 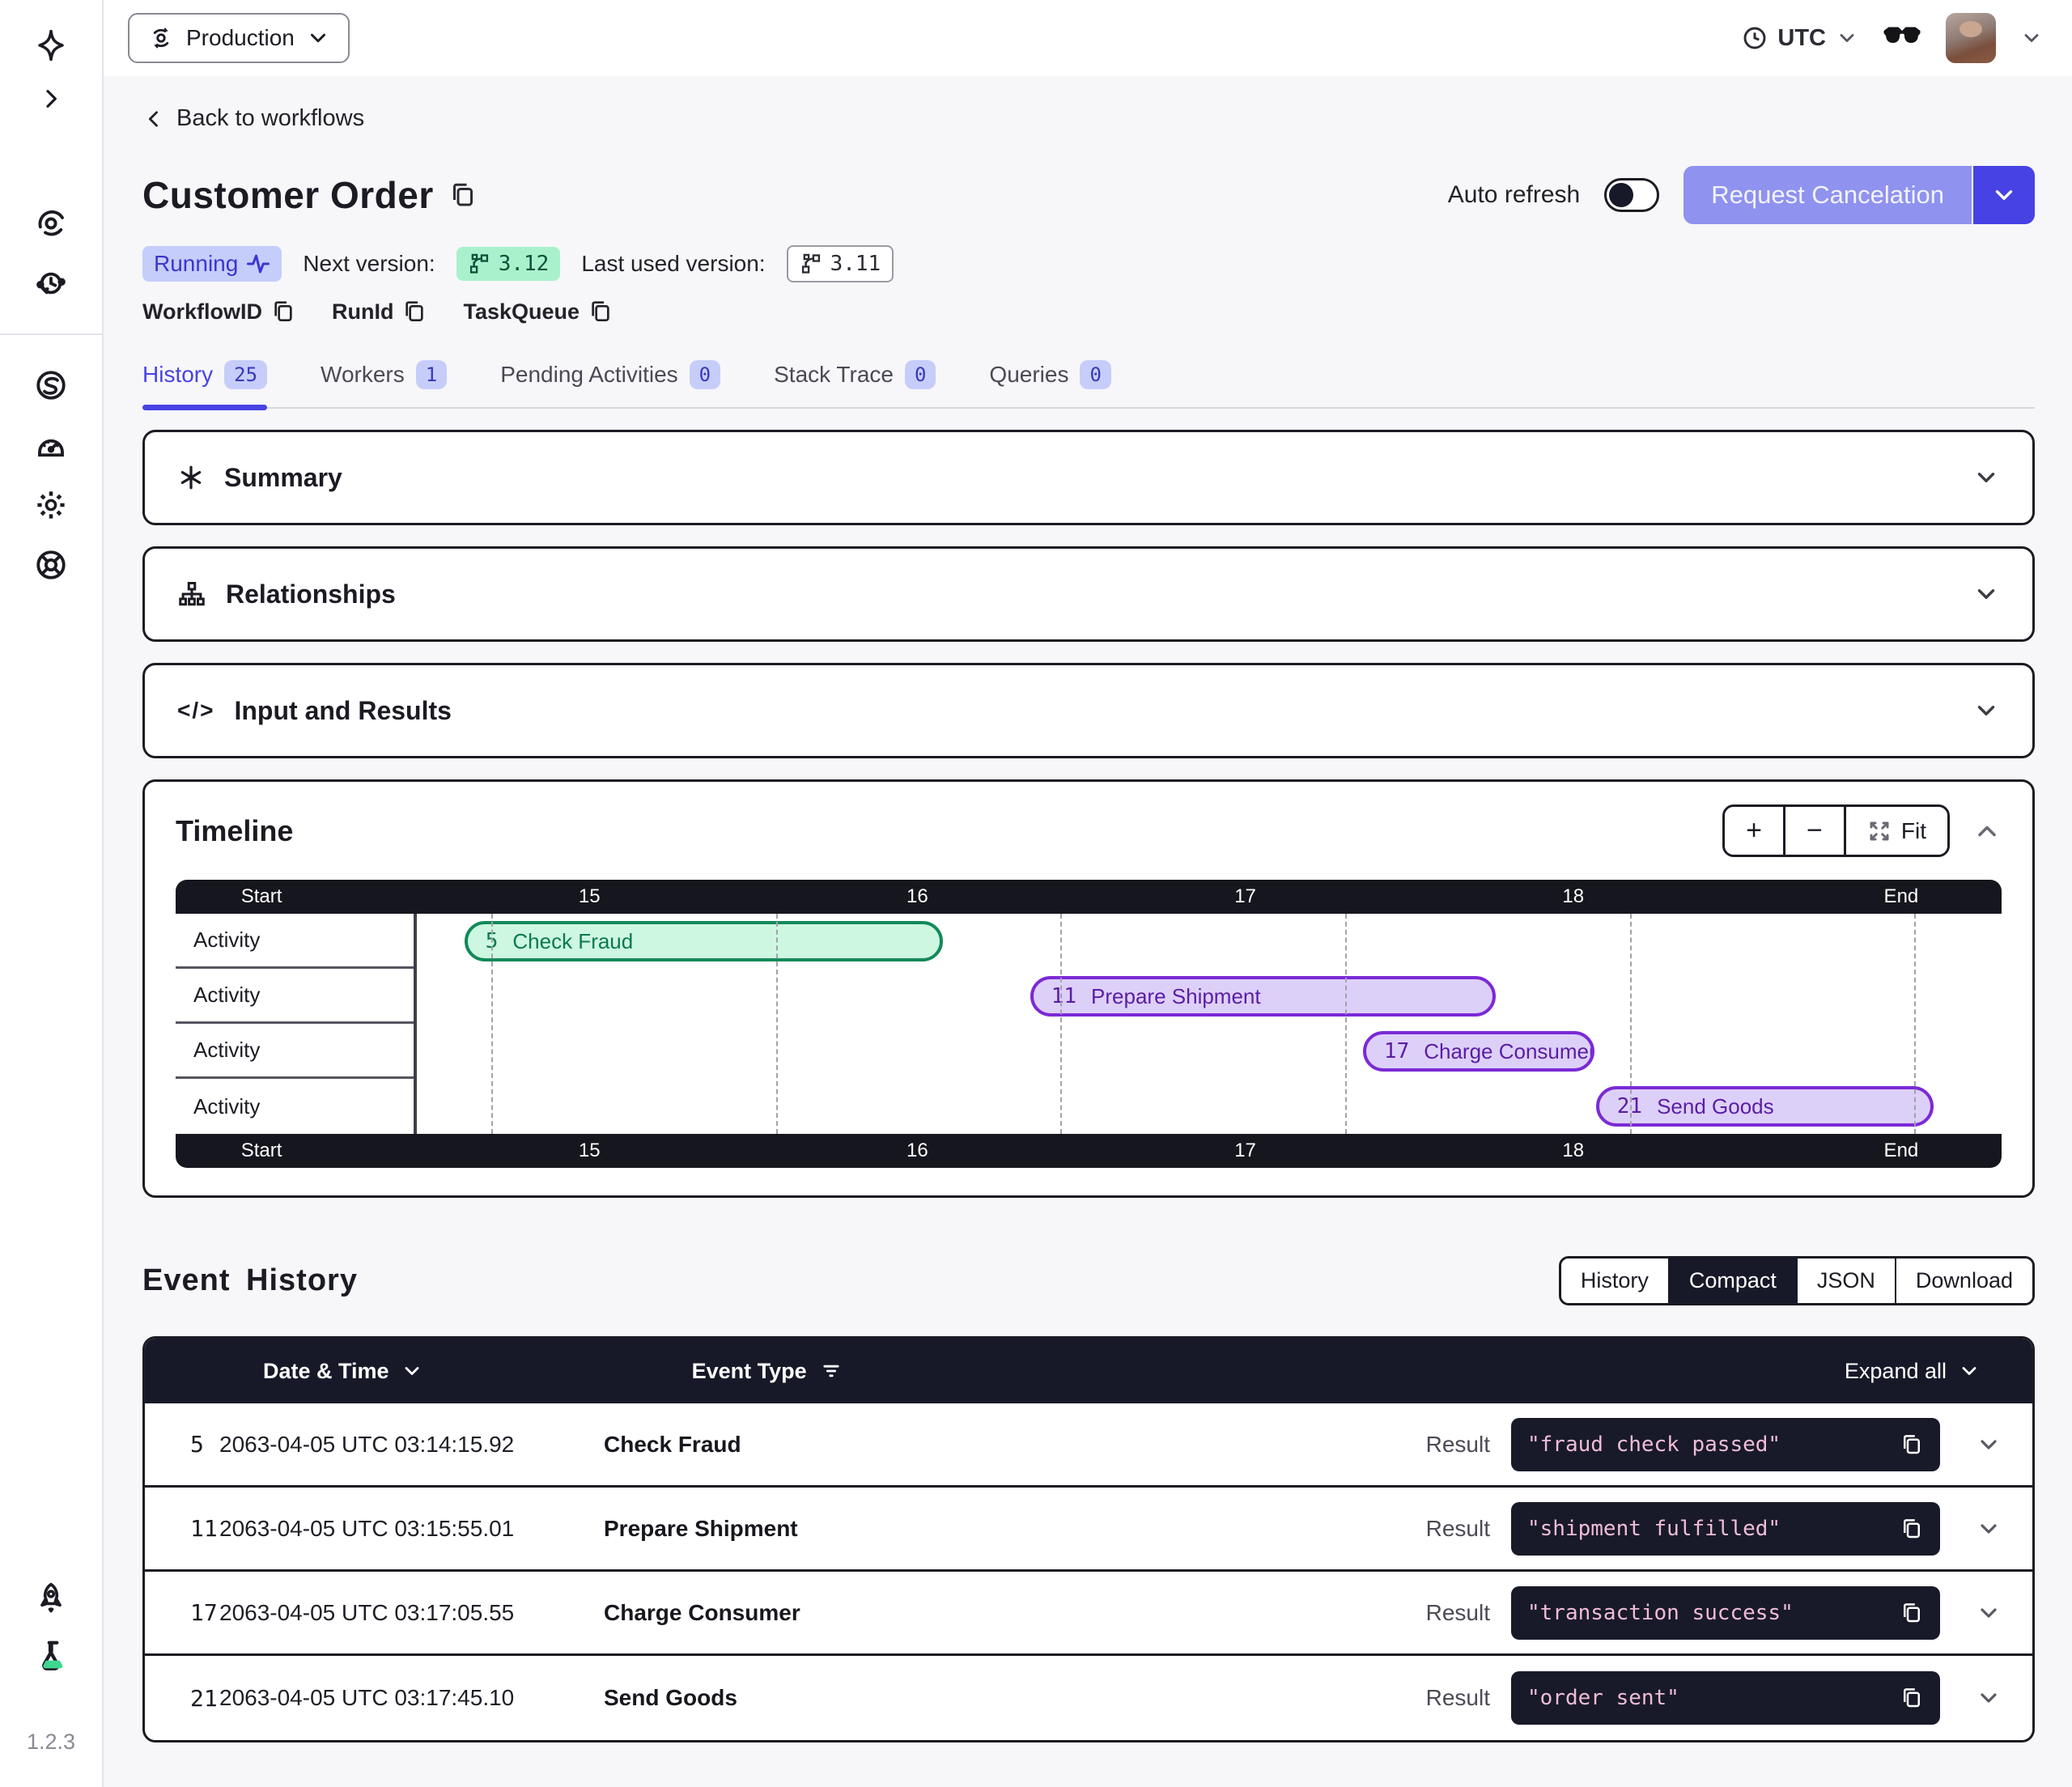 What do you see at coordinates (51, 99) in the screenshot?
I see `sidebar-expand-icon` at bounding box center [51, 99].